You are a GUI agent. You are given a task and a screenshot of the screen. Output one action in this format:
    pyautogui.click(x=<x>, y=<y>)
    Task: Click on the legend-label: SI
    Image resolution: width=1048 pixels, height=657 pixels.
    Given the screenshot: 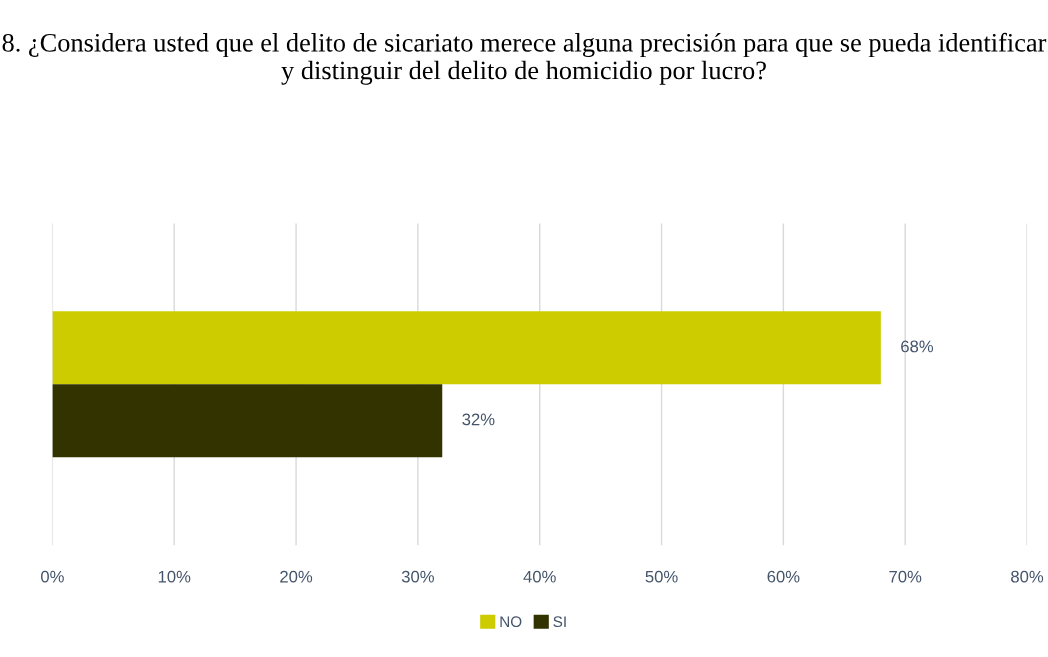 What is the action you would take?
    pyautogui.click(x=559, y=622)
    